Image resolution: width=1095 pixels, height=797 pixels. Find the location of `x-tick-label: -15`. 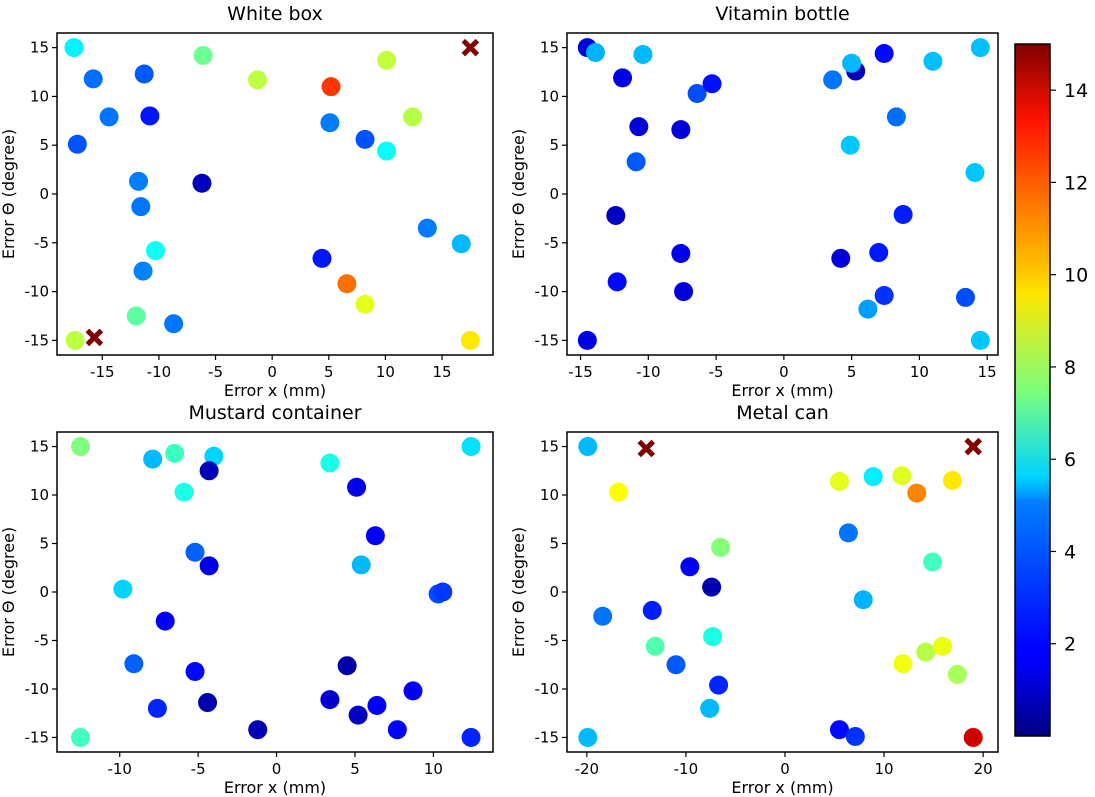

x-tick-label: -15 is located at coordinates (580, 372).